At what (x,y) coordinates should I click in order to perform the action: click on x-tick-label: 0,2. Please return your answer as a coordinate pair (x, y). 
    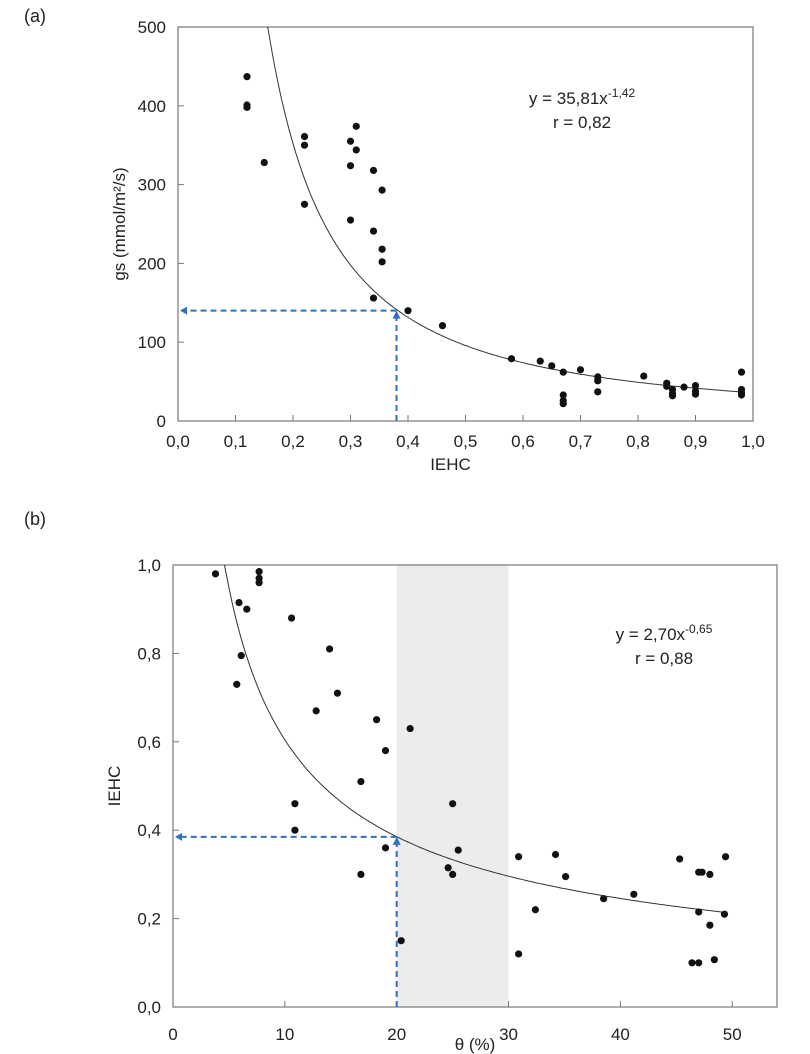
    Looking at the image, I should click on (293, 441).